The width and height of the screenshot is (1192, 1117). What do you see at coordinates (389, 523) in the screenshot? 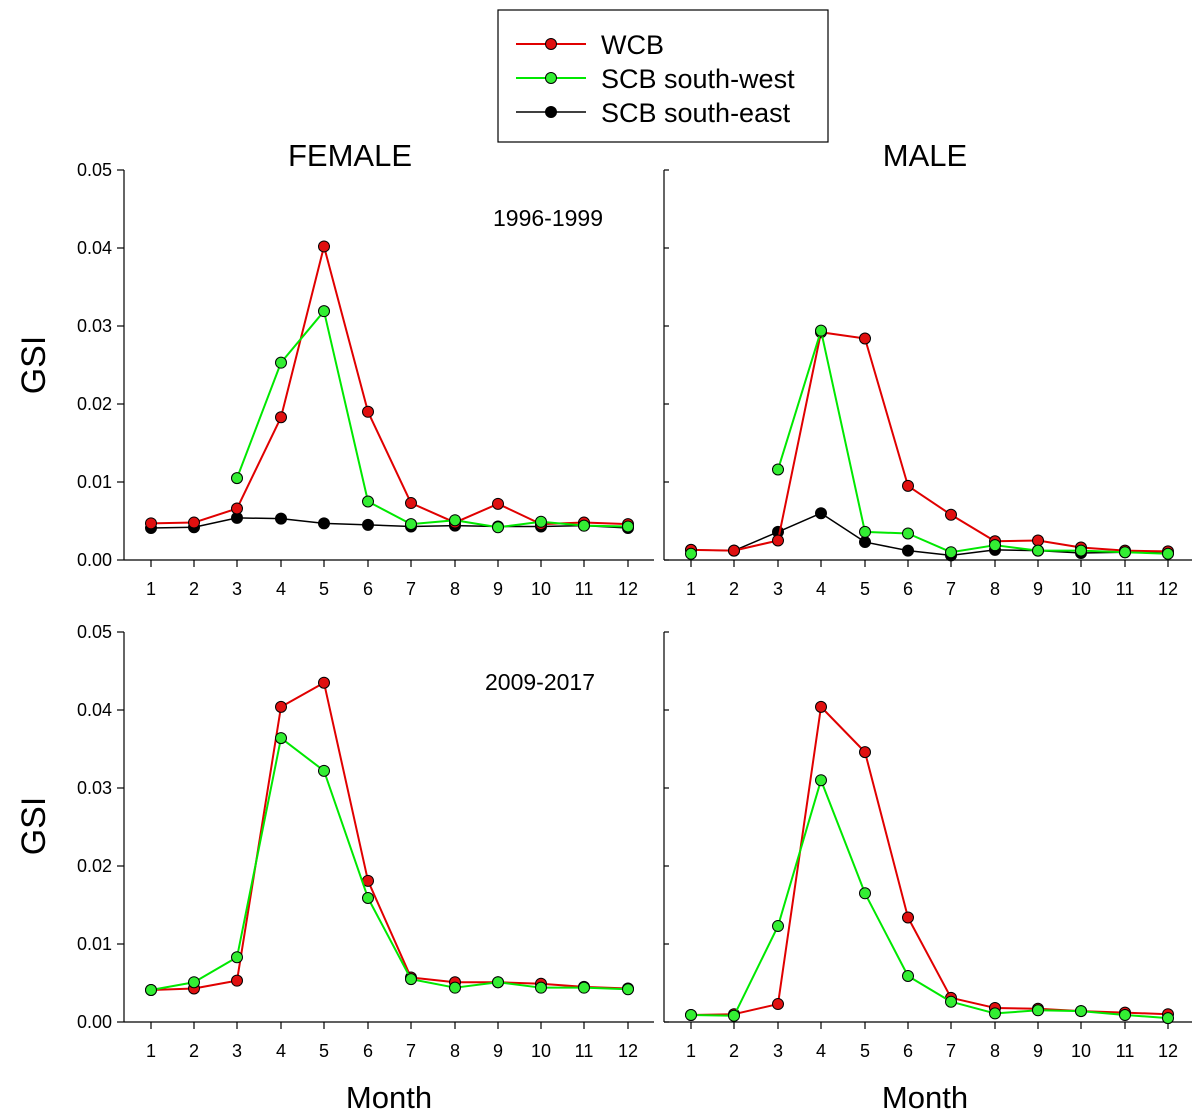
I see `series-line-scb-south-east` at bounding box center [389, 523].